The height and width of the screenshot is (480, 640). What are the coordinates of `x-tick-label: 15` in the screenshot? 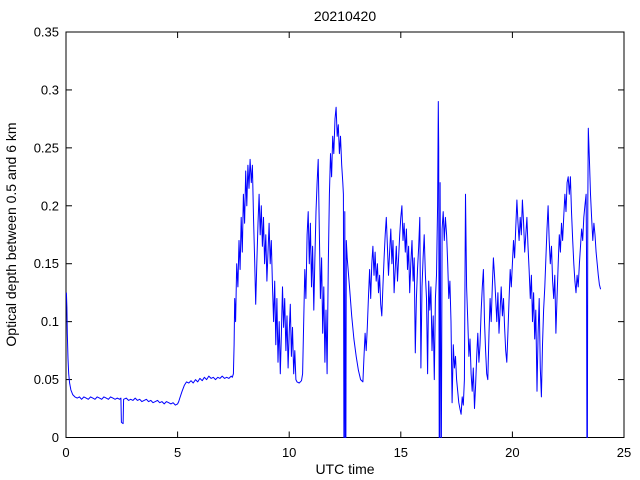 It's located at (401, 452).